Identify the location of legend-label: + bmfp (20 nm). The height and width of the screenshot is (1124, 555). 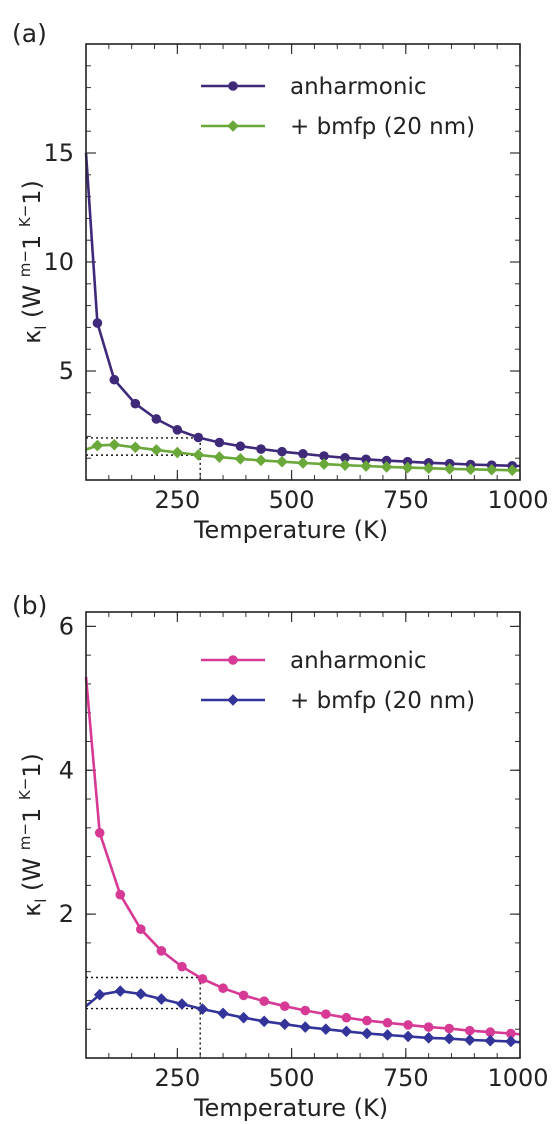
(382, 127).